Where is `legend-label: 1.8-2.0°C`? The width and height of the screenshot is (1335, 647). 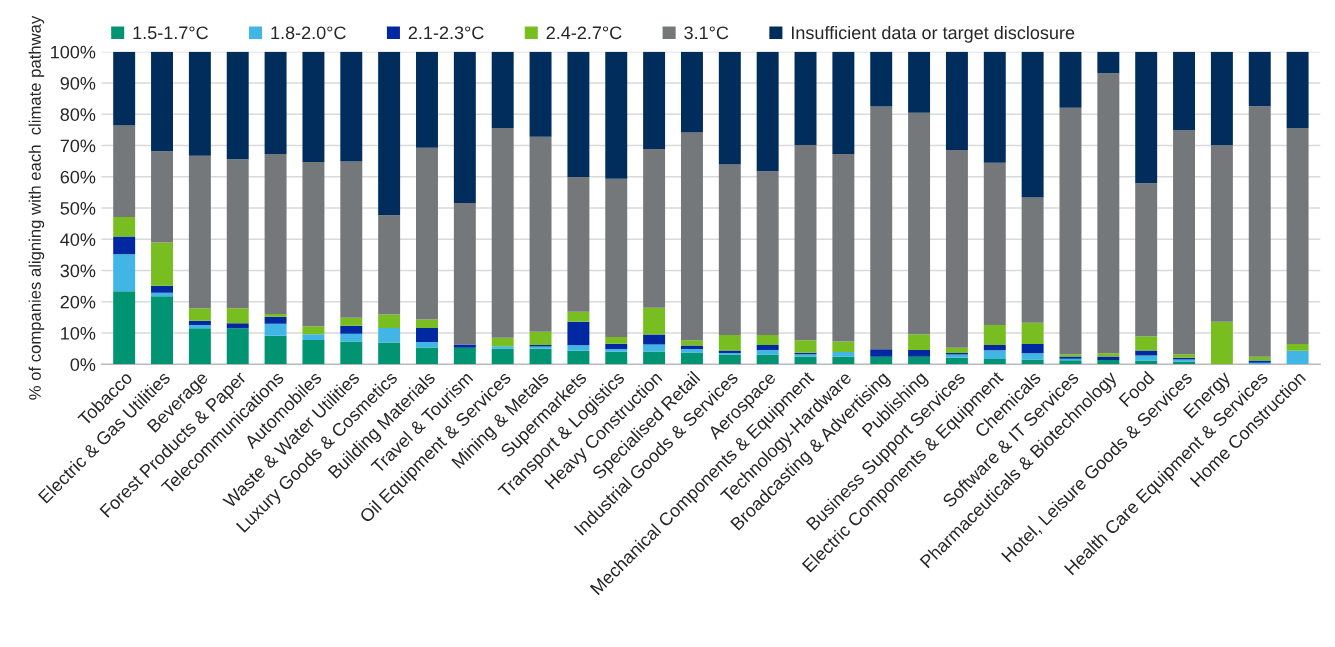
legend-label: 1.8-2.0°C is located at coordinates (308, 33).